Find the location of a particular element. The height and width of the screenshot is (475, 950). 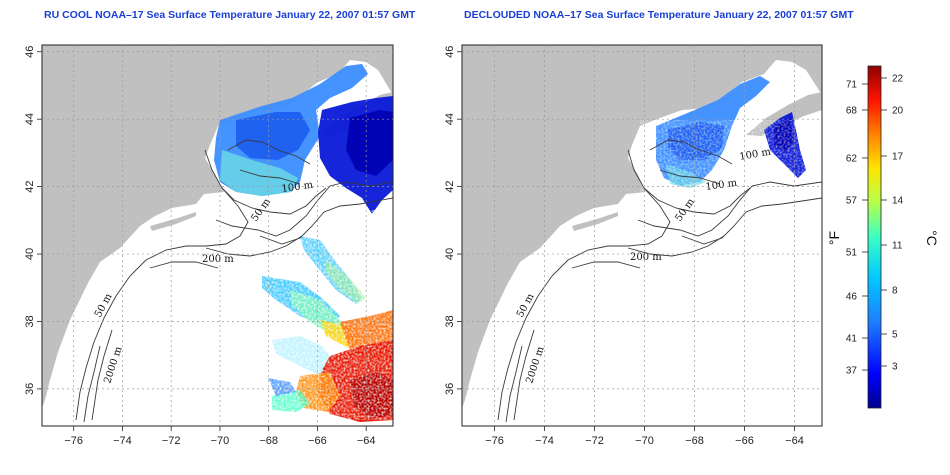

left-y-tick-label: 46 is located at coordinates (30, 52).